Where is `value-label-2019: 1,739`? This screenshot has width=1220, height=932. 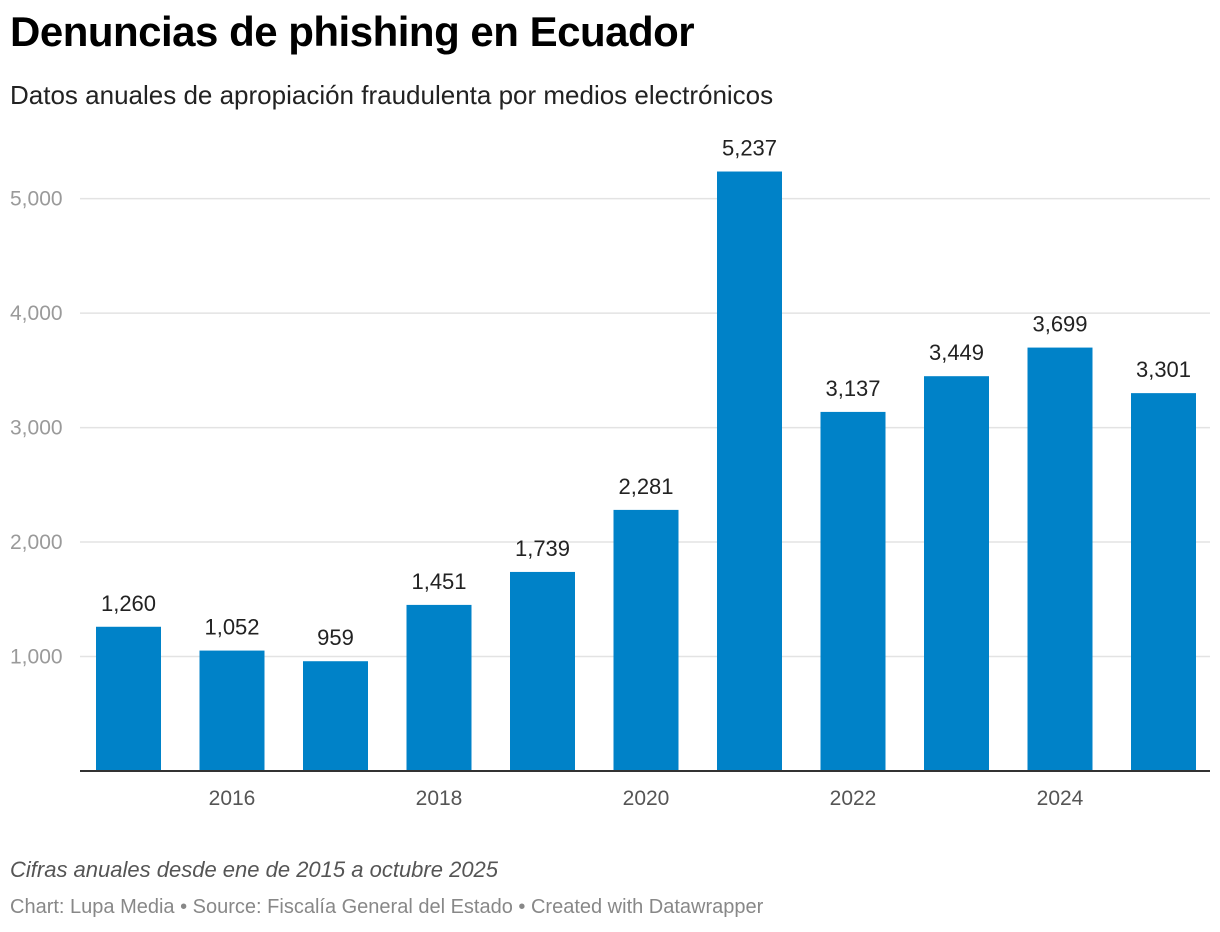
value-label-2019: 1,739 is located at coordinates (542, 548).